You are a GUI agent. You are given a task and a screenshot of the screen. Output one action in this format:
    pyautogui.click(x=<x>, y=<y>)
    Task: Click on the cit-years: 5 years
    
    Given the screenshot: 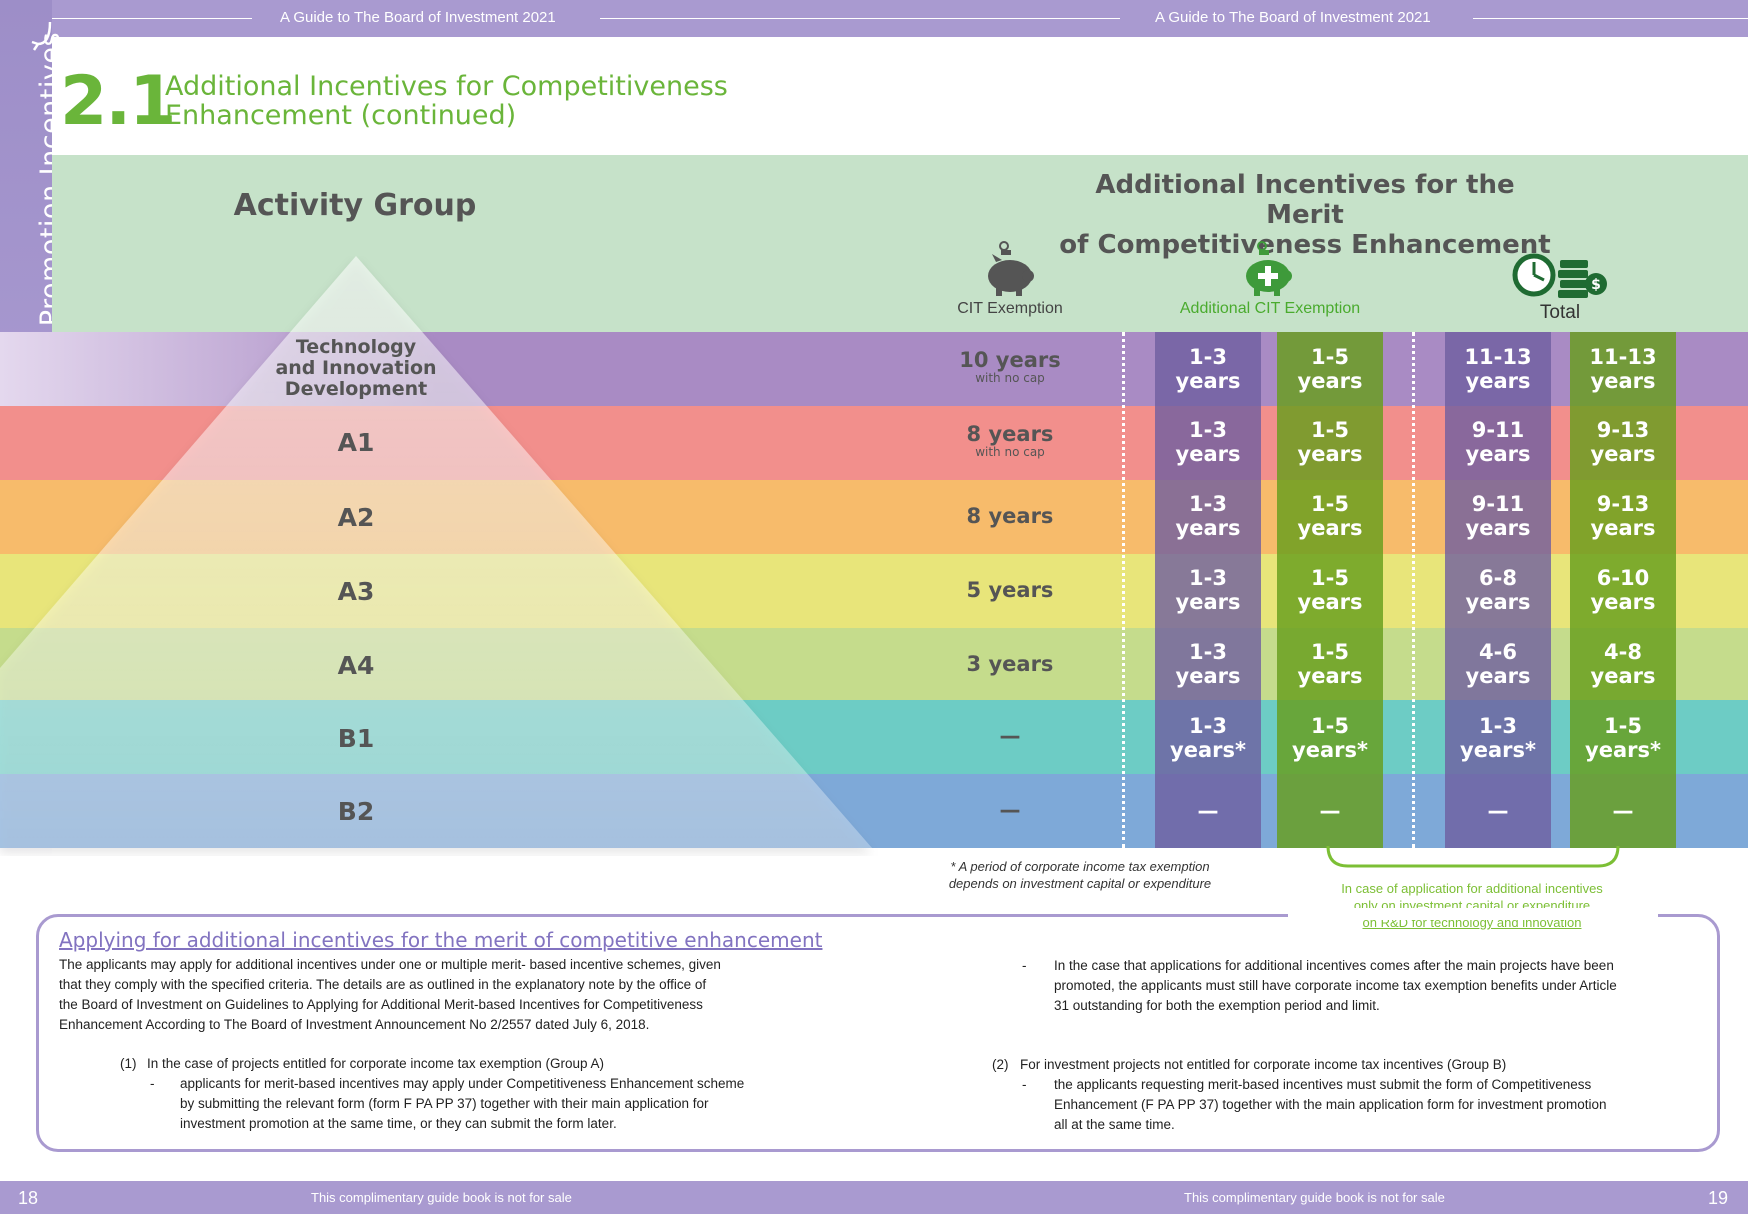 What is the action you would take?
    pyautogui.click(x=1010, y=590)
    